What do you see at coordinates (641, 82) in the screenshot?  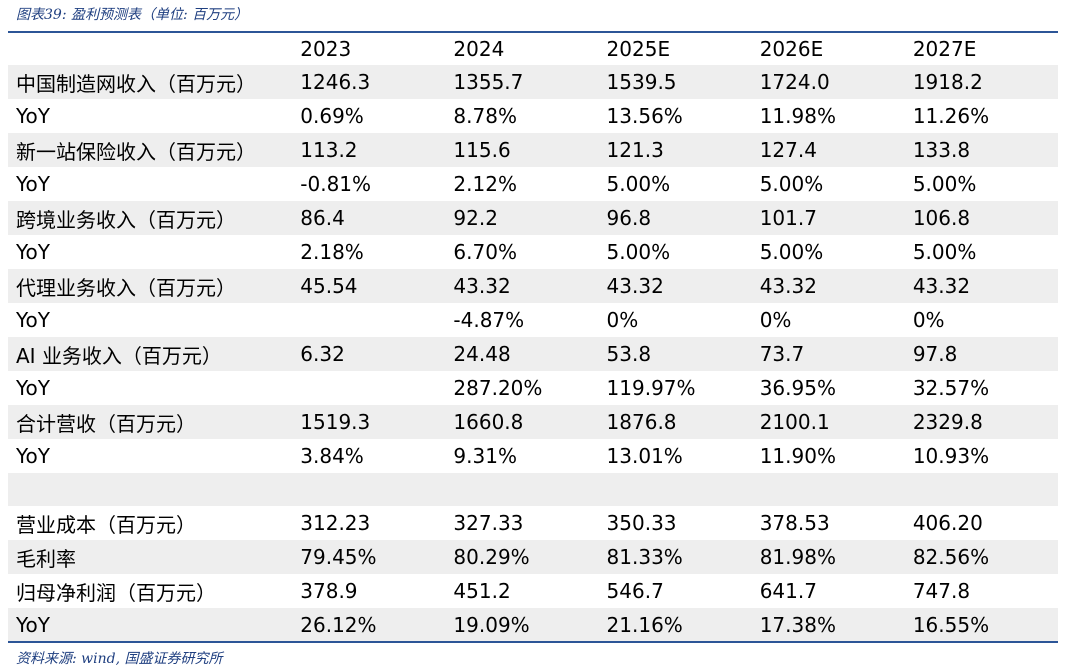 I see `table-cell: 1539.5` at bounding box center [641, 82].